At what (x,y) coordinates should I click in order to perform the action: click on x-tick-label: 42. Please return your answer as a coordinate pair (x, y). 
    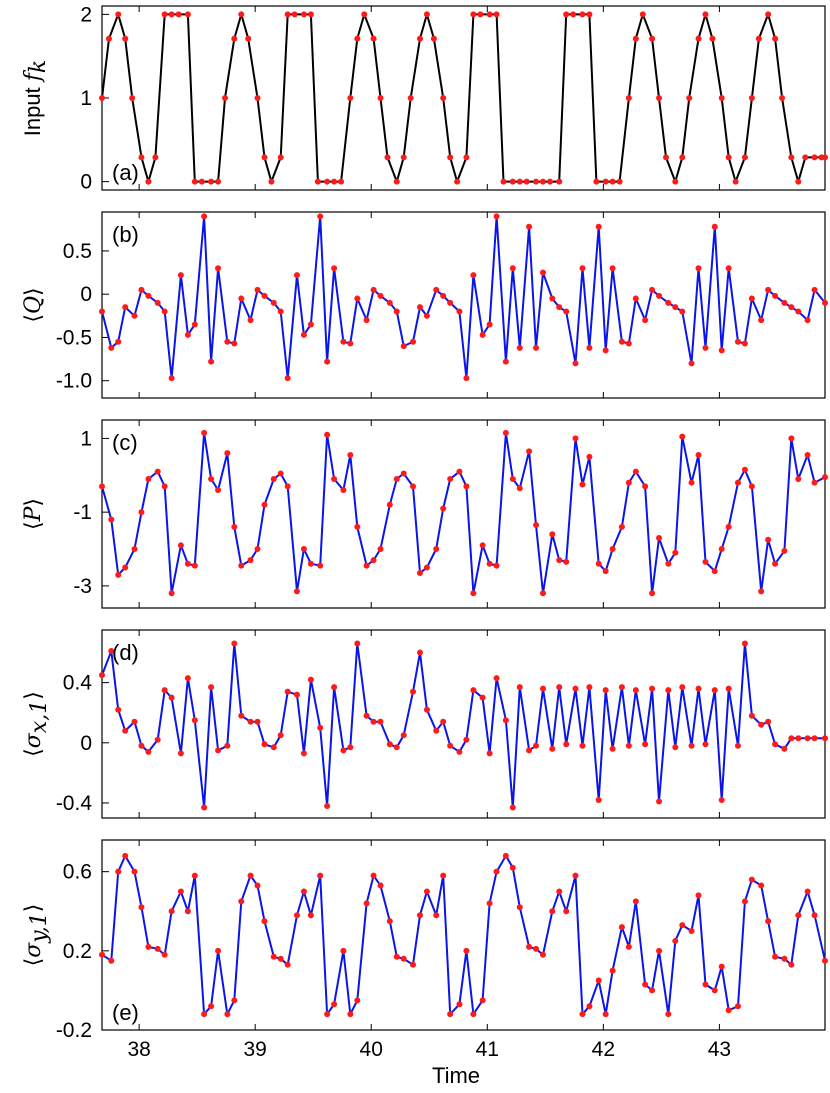
    Looking at the image, I should click on (603, 1049).